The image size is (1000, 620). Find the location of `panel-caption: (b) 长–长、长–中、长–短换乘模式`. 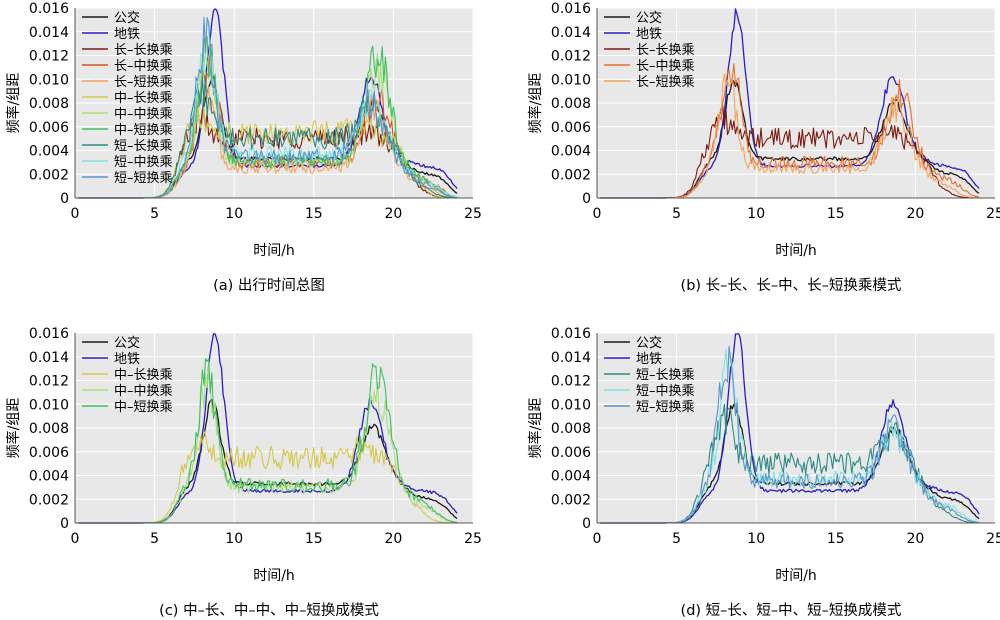

panel-caption: (b) 长–长、长–中、长–短换乘模式 is located at coordinates (791, 285).